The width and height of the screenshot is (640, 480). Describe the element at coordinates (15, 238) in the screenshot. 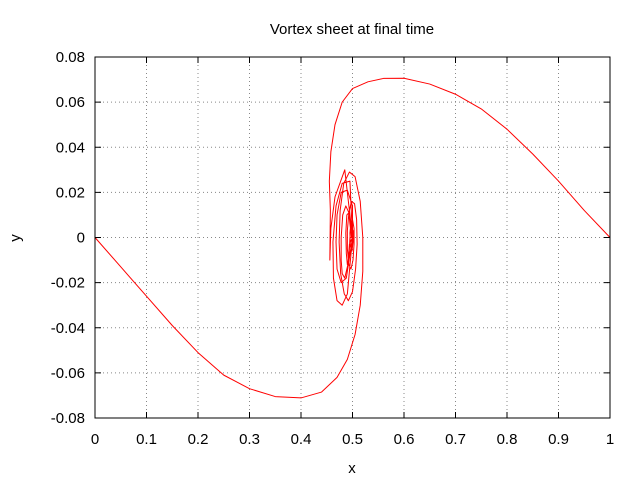

I see `y-axis-label: y` at that location.